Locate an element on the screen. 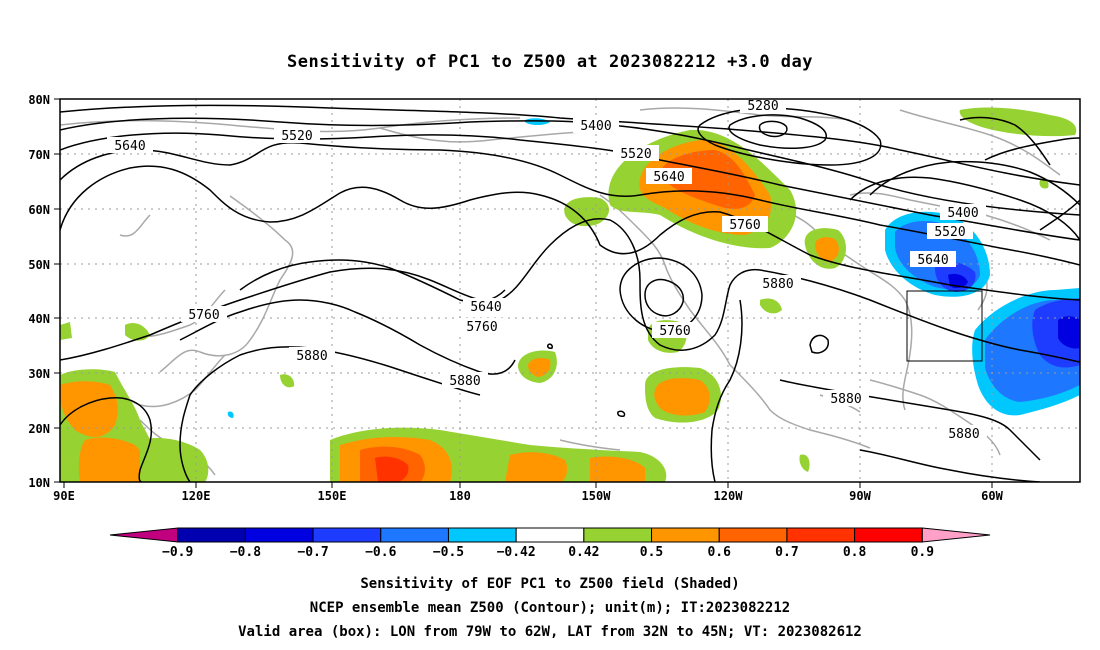  lon-label: 120W is located at coordinates (729, 496).